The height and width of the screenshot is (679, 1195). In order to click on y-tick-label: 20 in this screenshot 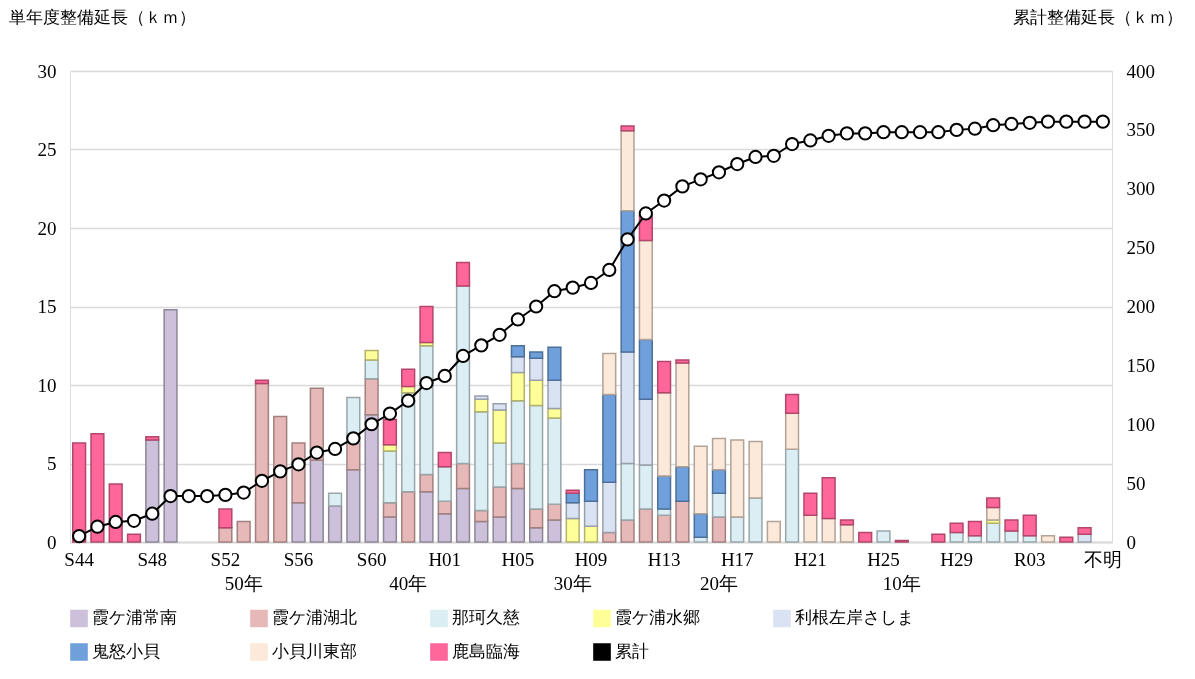, I will do `click(47, 228)`.